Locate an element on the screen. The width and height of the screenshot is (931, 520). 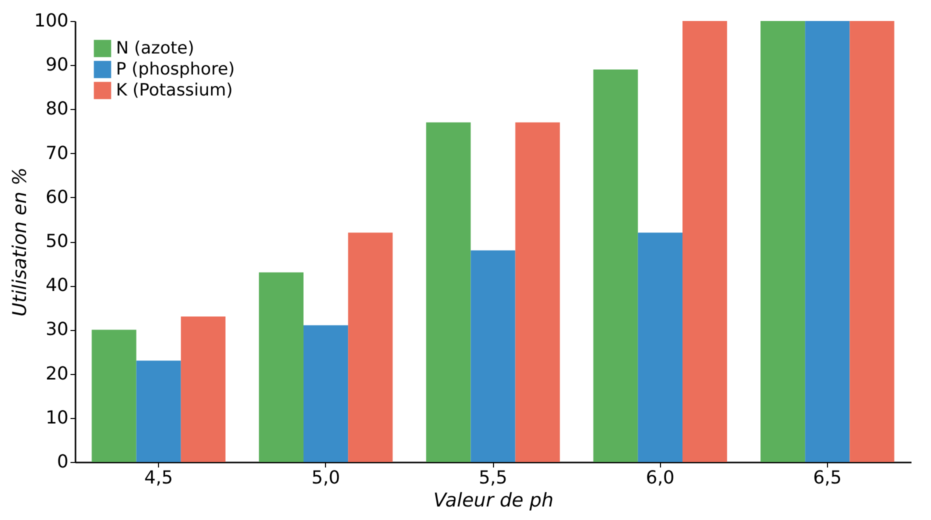
y-tick-label: 20 is located at coordinates (57, 373).